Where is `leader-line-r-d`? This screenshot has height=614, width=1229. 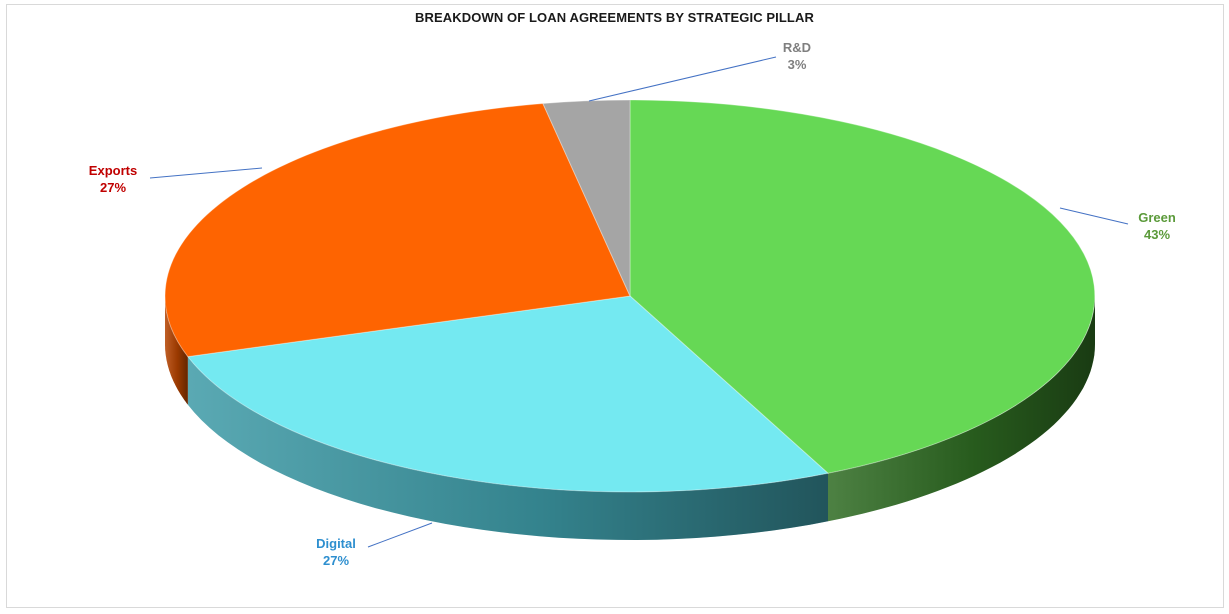
leader-line-r-d is located at coordinates (682, 79).